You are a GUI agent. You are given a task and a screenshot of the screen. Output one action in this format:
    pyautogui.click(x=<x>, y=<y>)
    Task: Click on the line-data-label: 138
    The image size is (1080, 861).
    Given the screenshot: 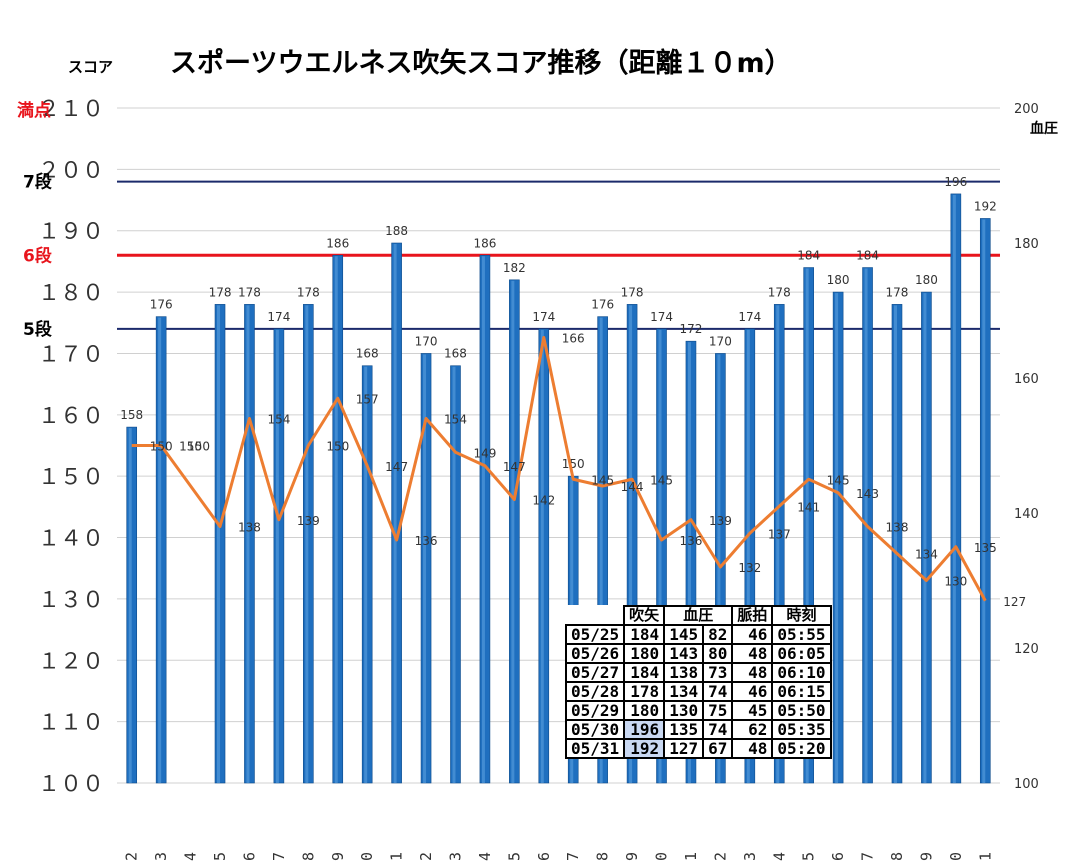 What is the action you would take?
    pyautogui.click(x=897, y=528)
    